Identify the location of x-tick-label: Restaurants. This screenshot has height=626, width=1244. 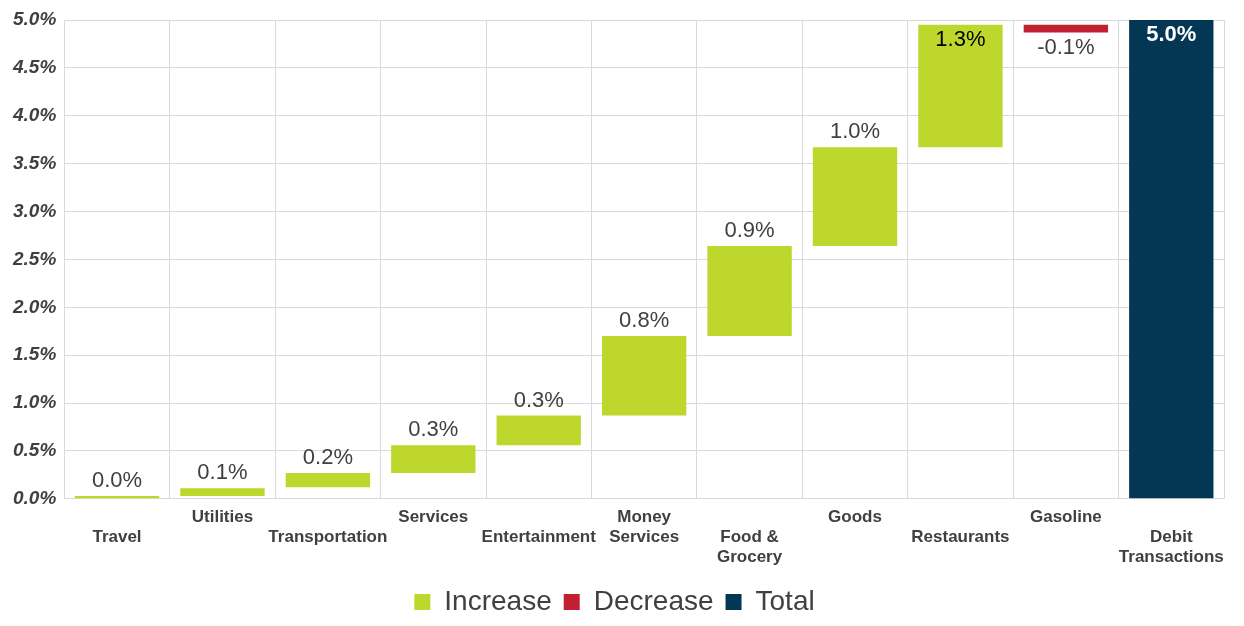
(960, 537).